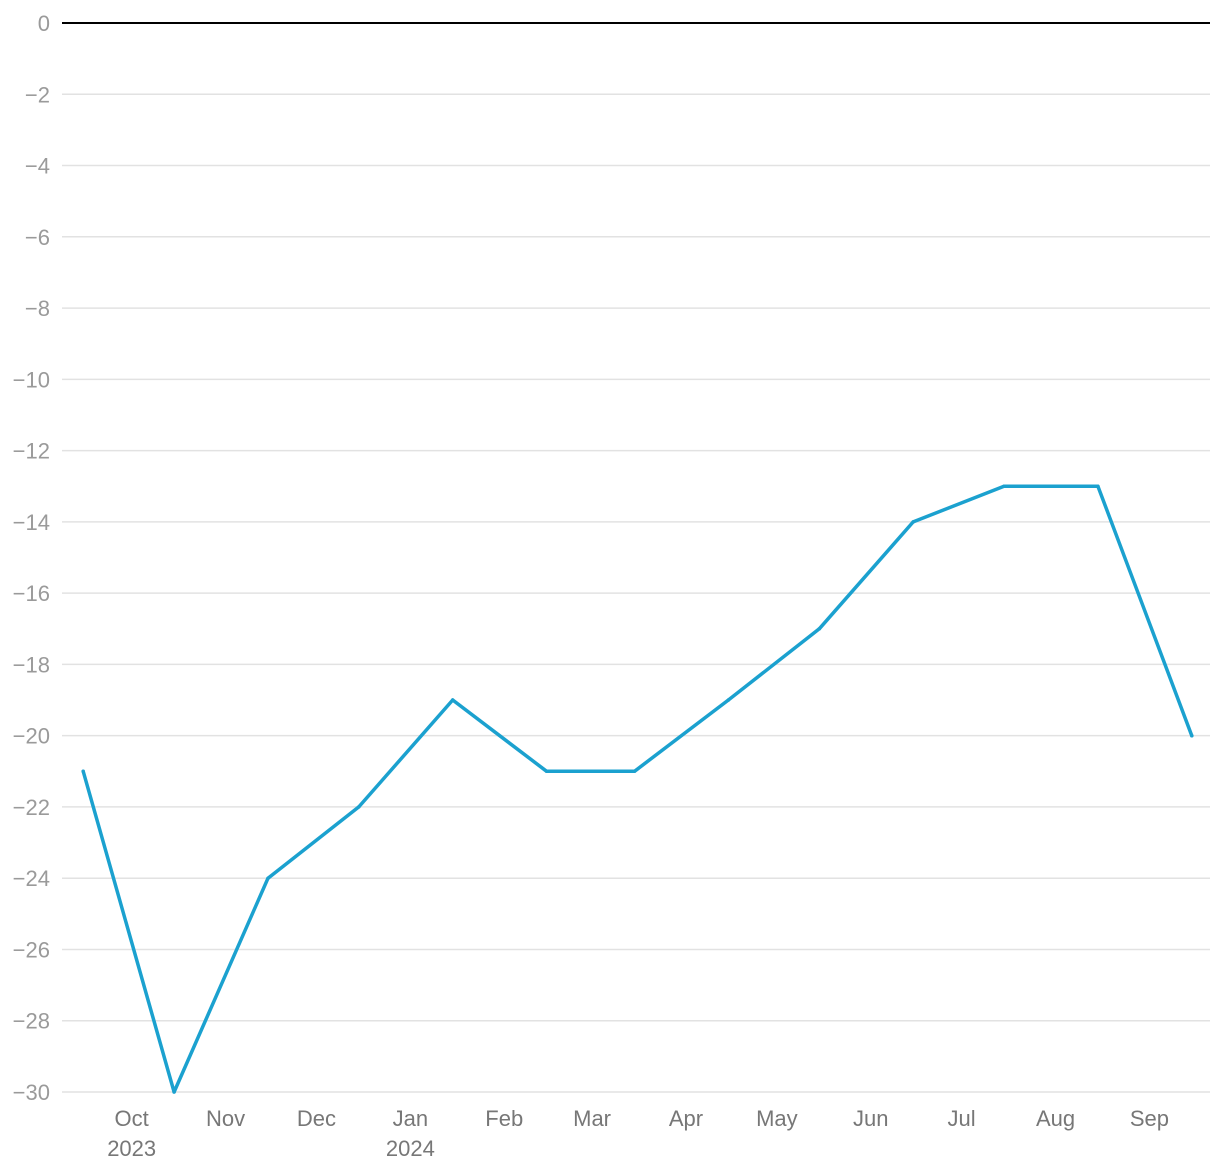  What do you see at coordinates (31, 664) in the screenshot?
I see `y-tick-label: −18` at bounding box center [31, 664].